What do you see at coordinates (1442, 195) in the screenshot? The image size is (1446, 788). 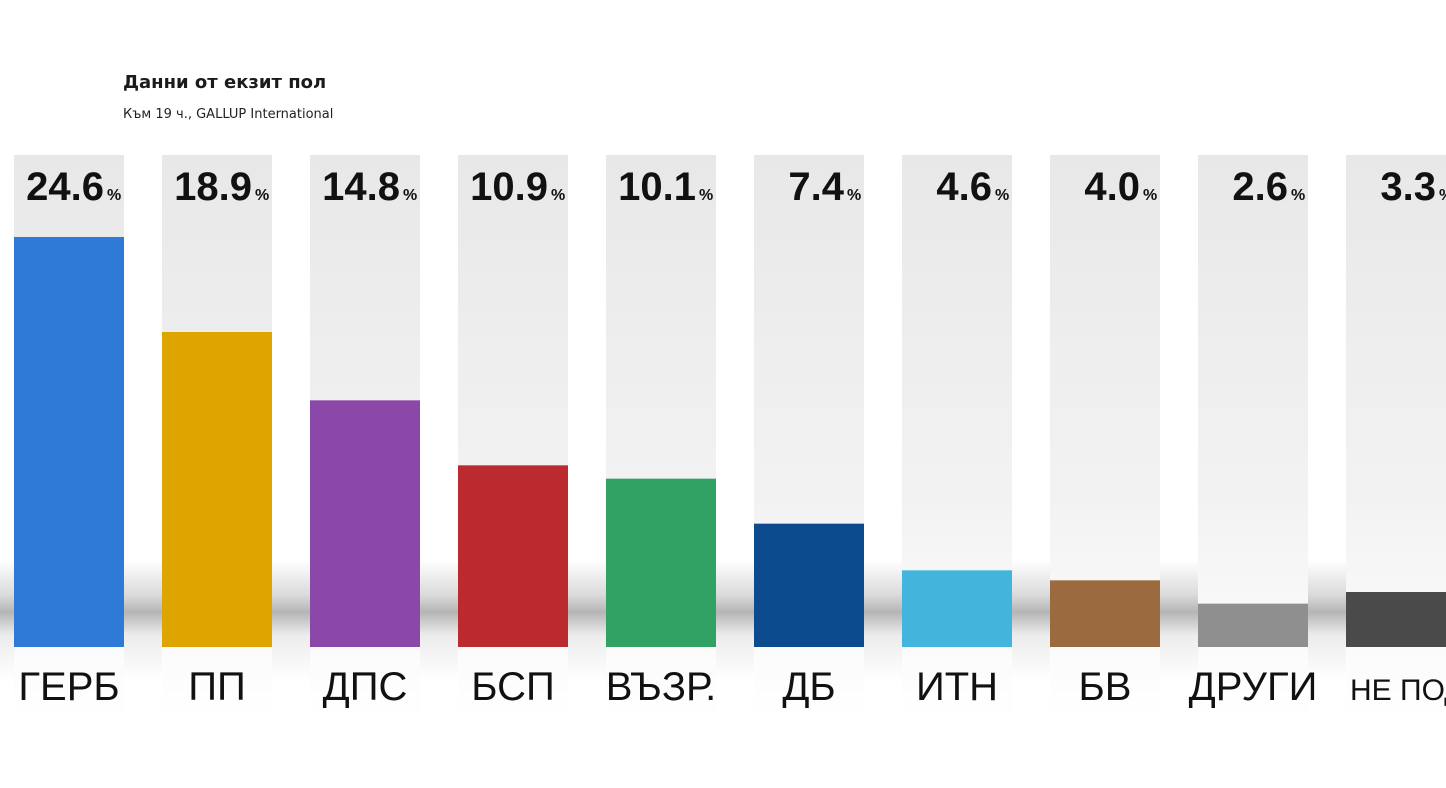 I see `bar-10-unit-label: %` at bounding box center [1442, 195].